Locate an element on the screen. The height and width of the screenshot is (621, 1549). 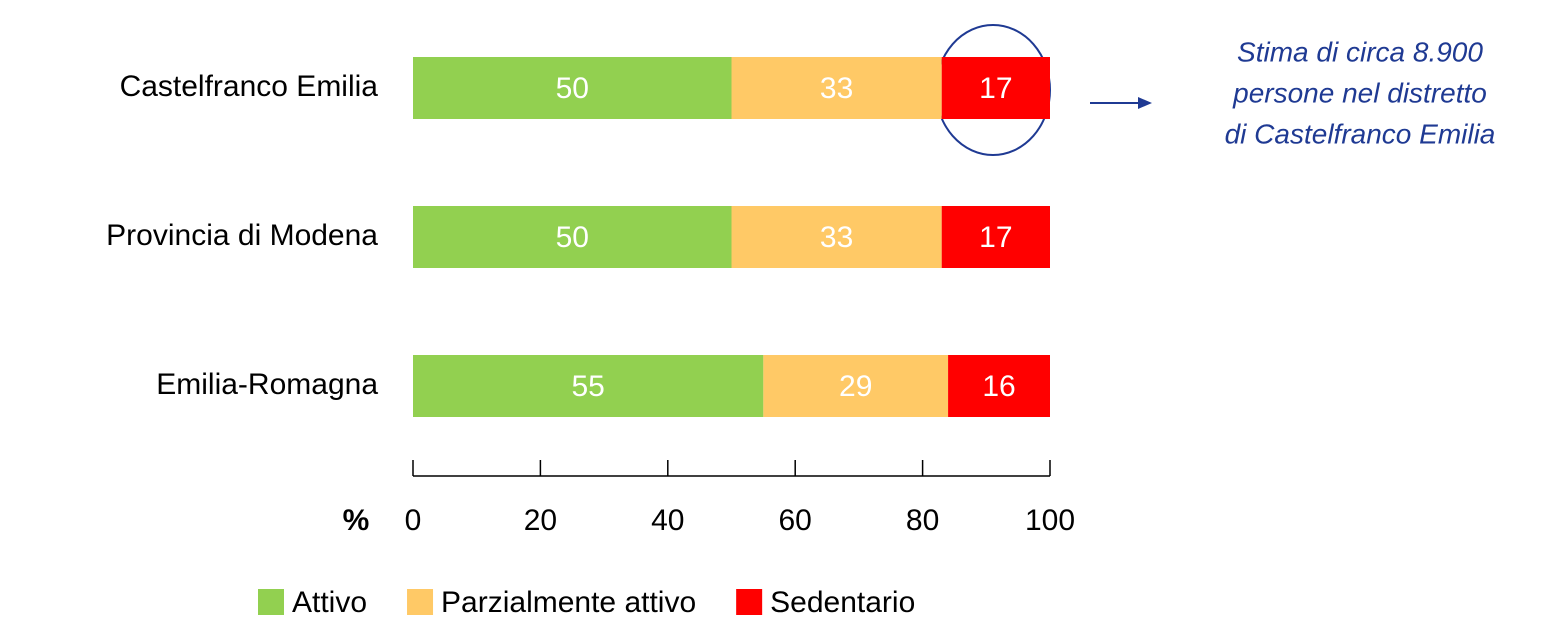
legend-label: Attivo is located at coordinates (329, 602).